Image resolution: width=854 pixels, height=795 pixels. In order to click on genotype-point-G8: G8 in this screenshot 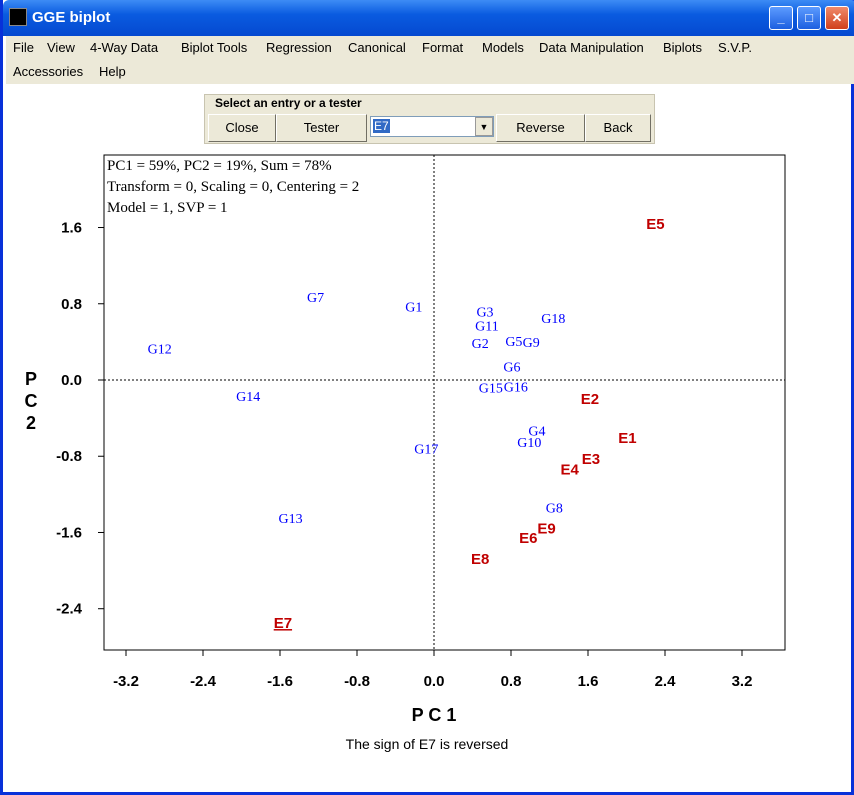, I will do `click(554, 509)`.